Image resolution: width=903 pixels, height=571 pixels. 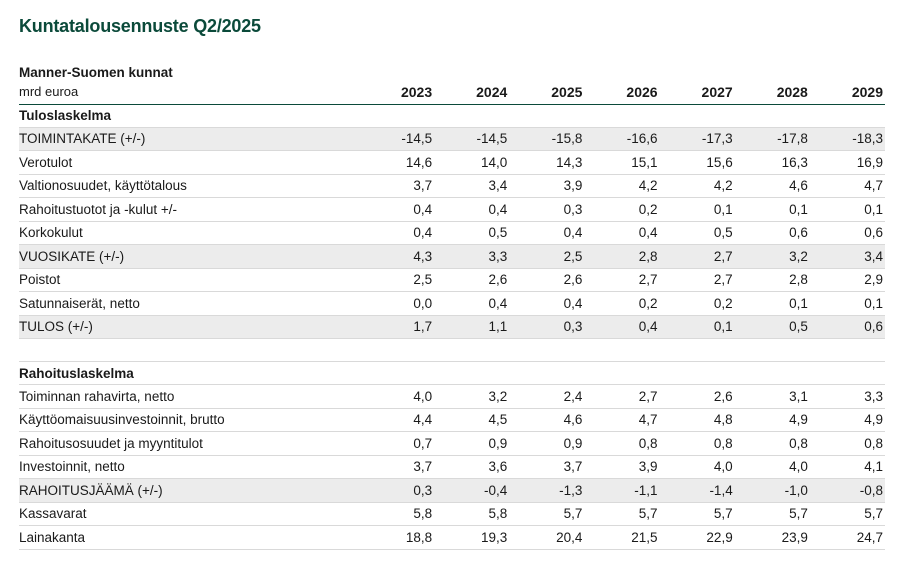 I want to click on value-cell: 4,7, so click(x=847, y=186).